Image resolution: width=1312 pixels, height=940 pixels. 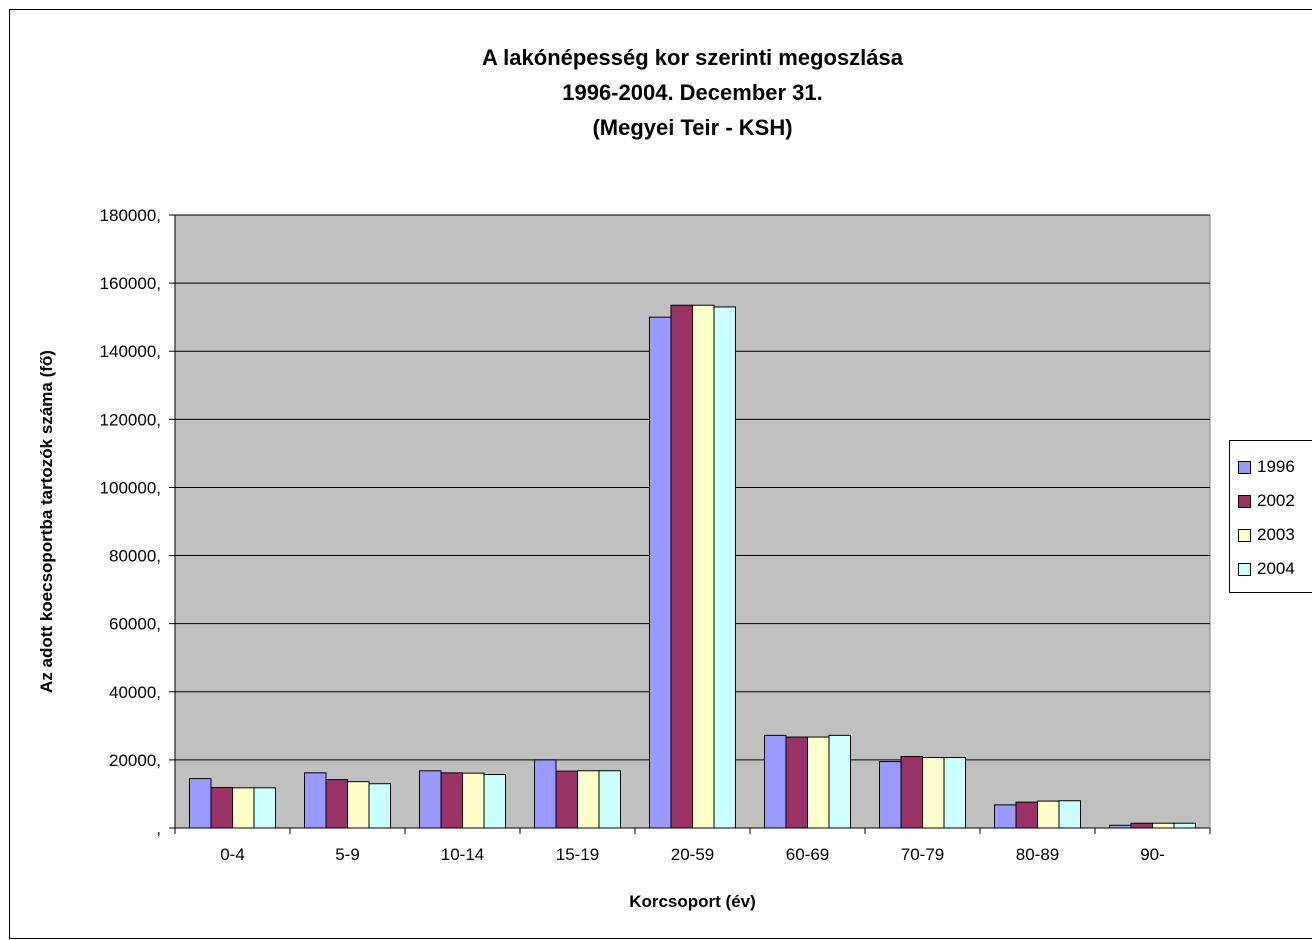 What do you see at coordinates (130, 419) in the screenshot?
I see `y-tick-label: 120000,` at bounding box center [130, 419].